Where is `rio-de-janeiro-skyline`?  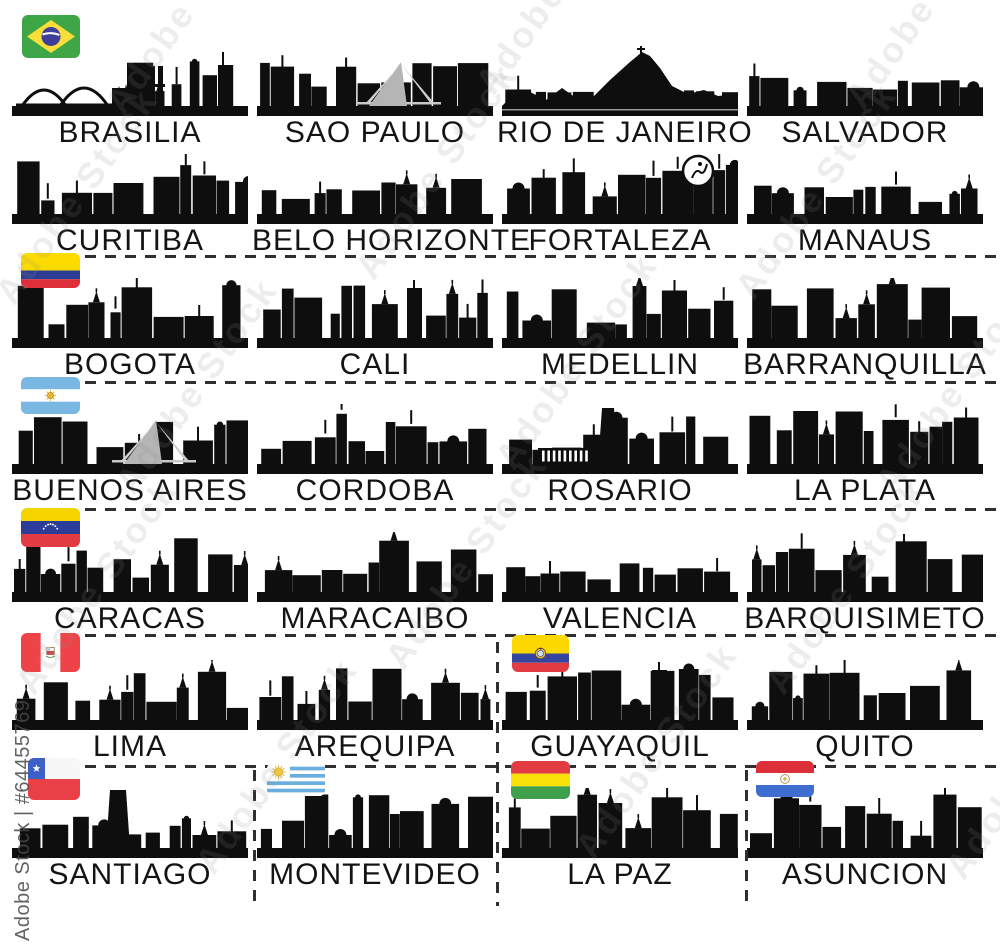 rio-de-janeiro-skyline is located at coordinates (620, 81).